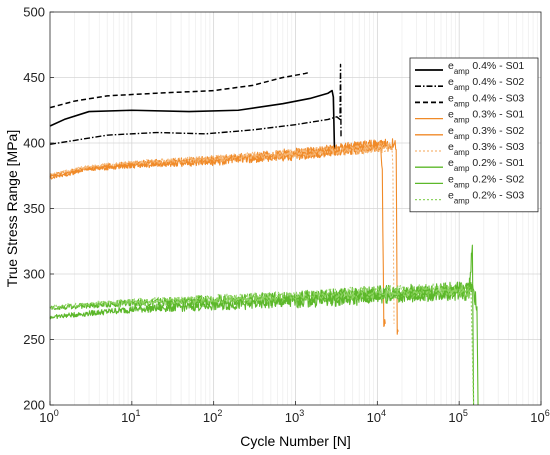 The width and height of the screenshot is (550, 455). I want to click on legend-entry: eamp 0.2% - S02, so click(486, 181).